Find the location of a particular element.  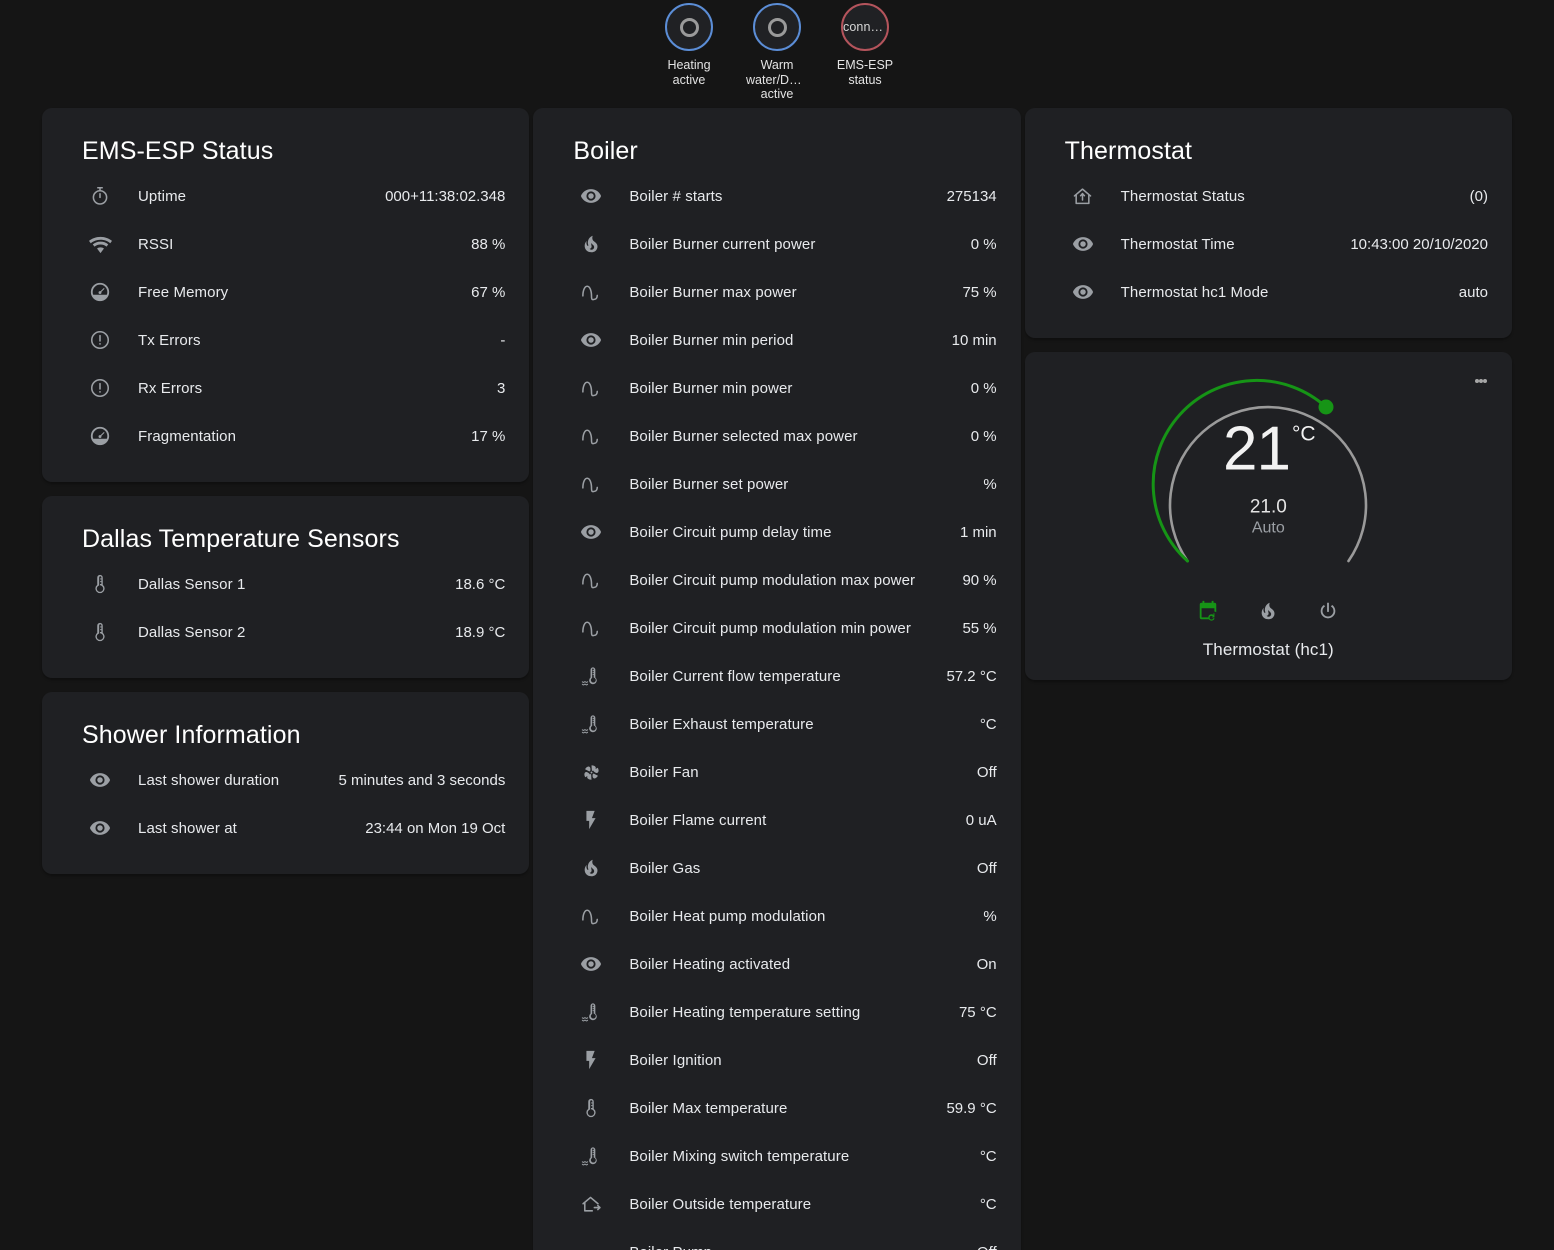

entity-value: 55 % is located at coordinates (979, 628).